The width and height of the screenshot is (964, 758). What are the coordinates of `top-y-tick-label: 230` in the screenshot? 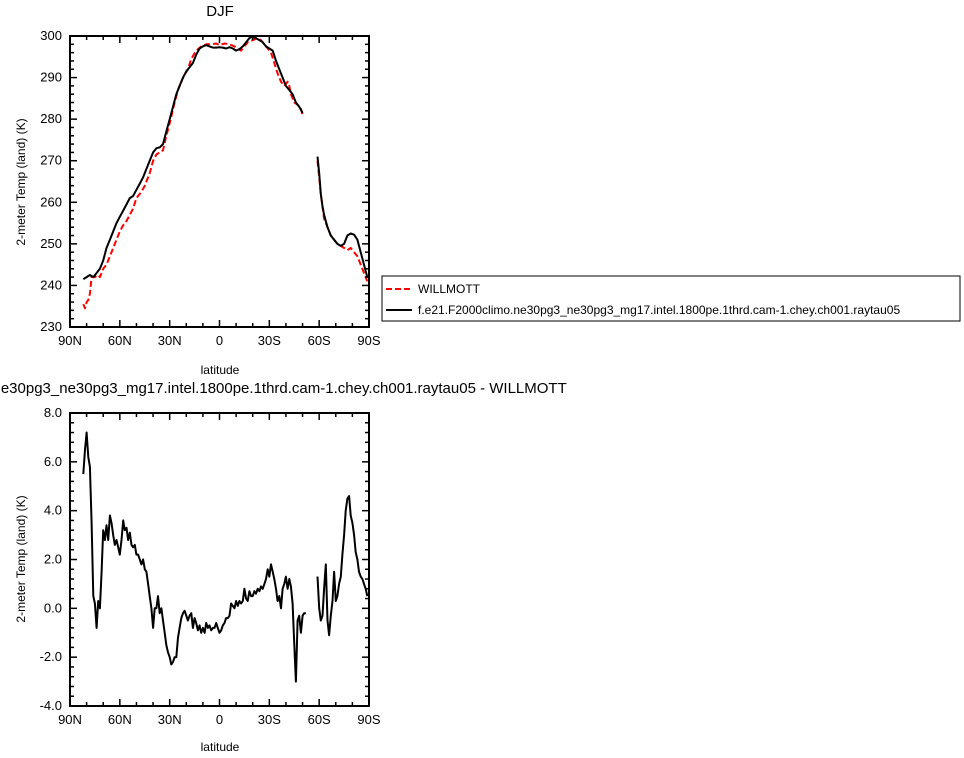 It's located at (51, 326).